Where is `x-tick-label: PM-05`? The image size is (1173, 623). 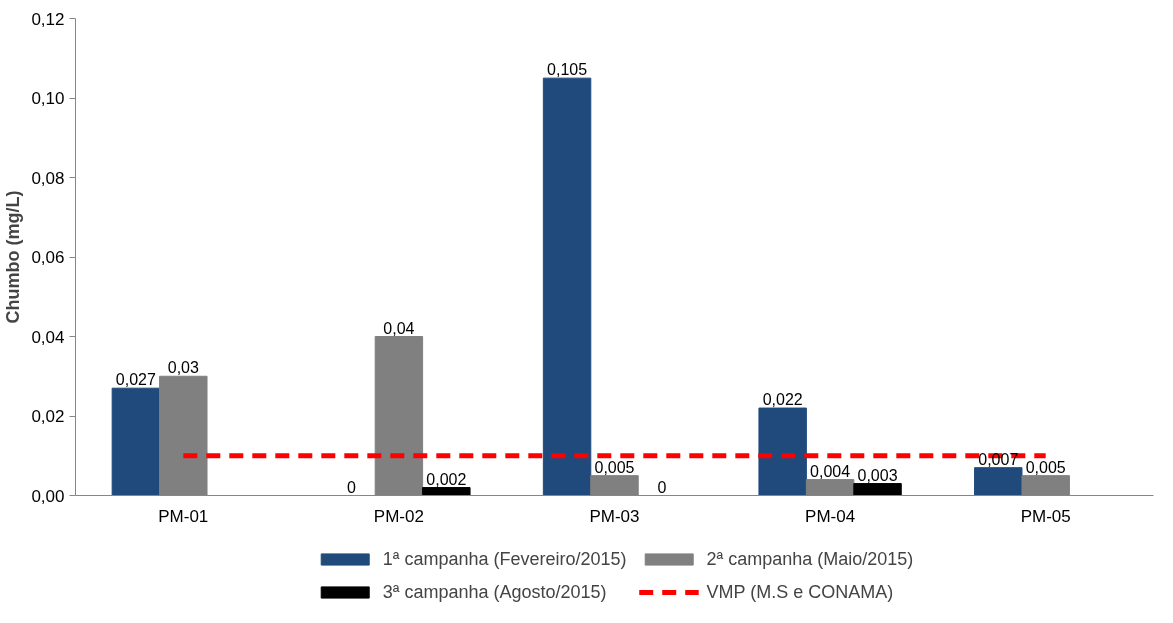 x-tick-label: PM-05 is located at coordinates (1045, 516).